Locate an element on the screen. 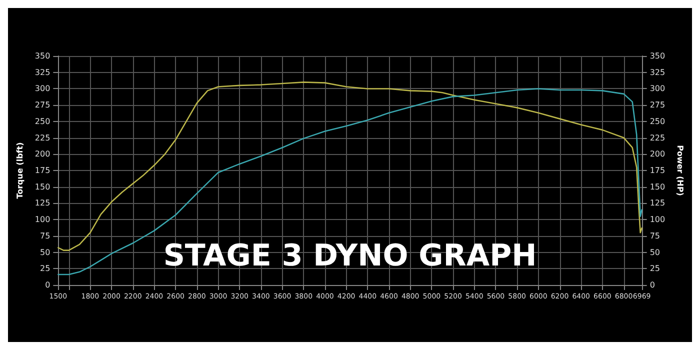  y-tick-label: 250 is located at coordinates (42, 121).